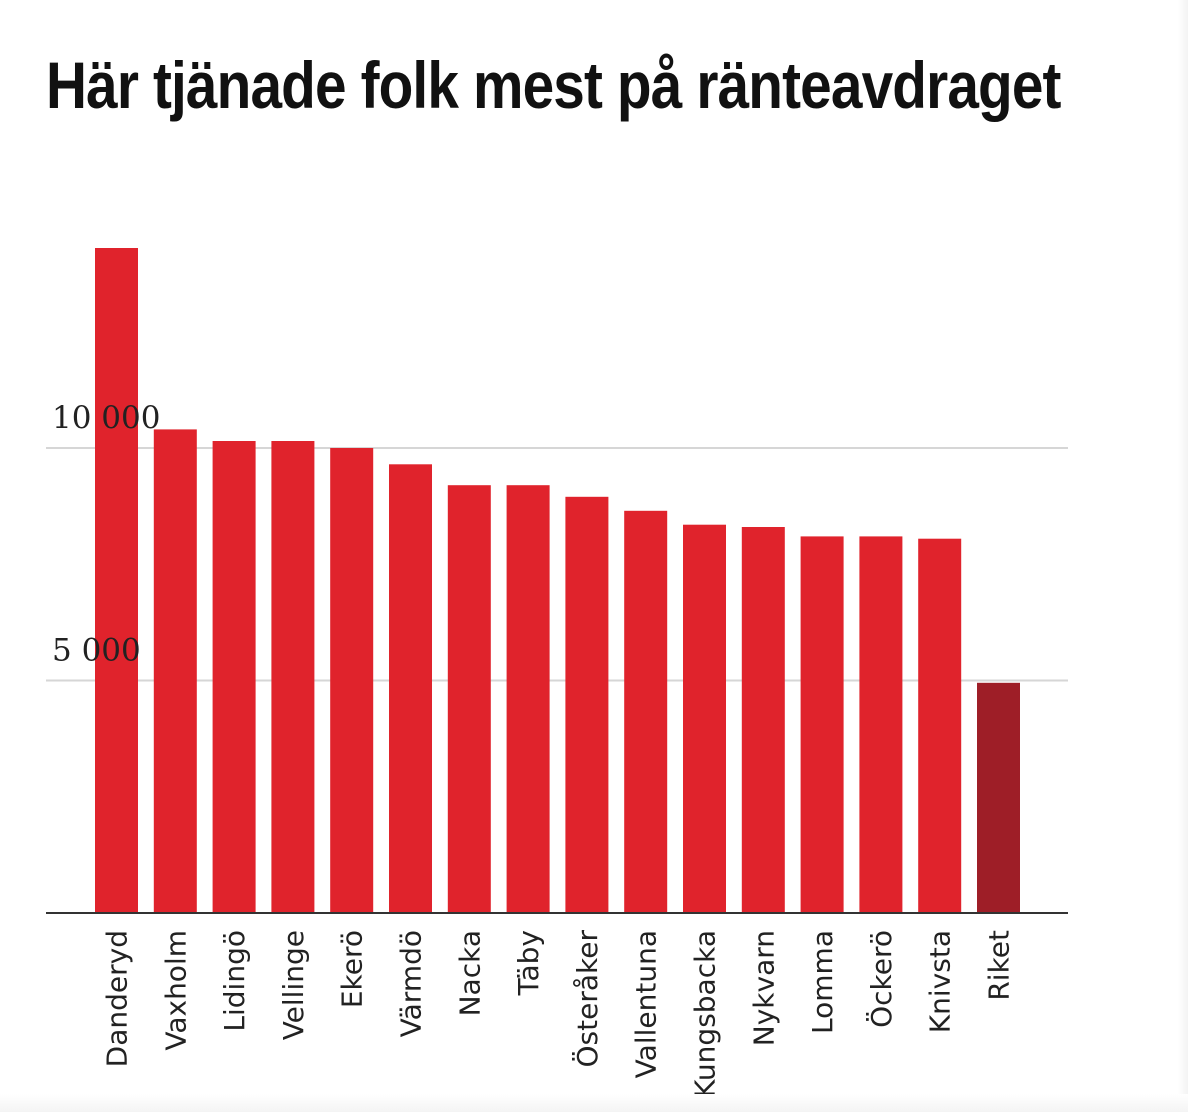  Describe the element at coordinates (116, 580) in the screenshot. I see `bar-danderyd` at that location.